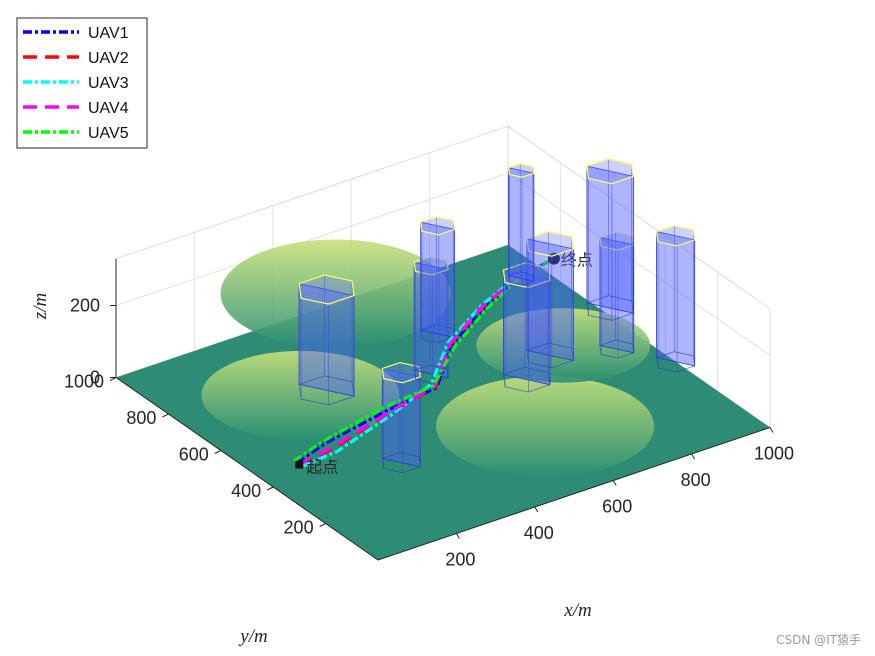  I want to click on x-tick-label: 1000, so click(774, 454).